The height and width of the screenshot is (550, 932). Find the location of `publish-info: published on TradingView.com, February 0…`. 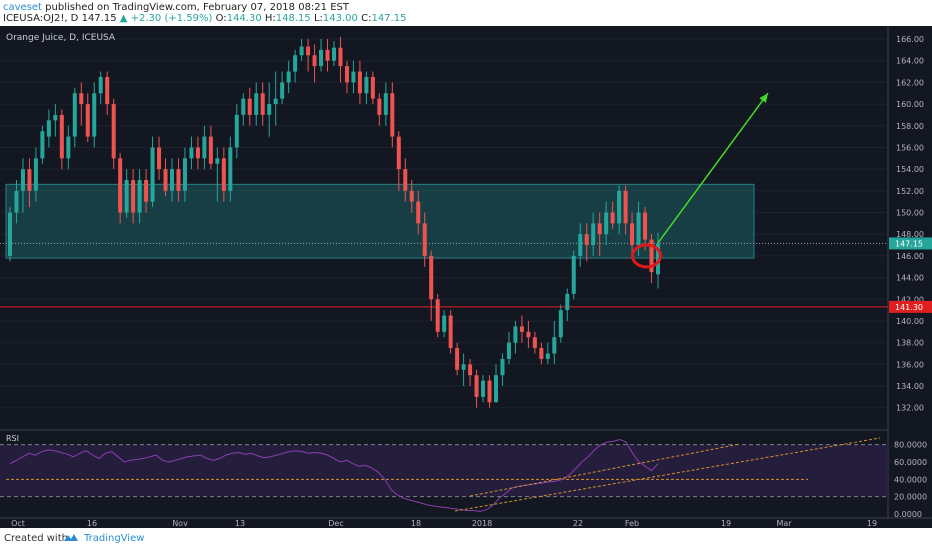

publish-info: published on TradingView.com, February 0… is located at coordinates (195, 7).